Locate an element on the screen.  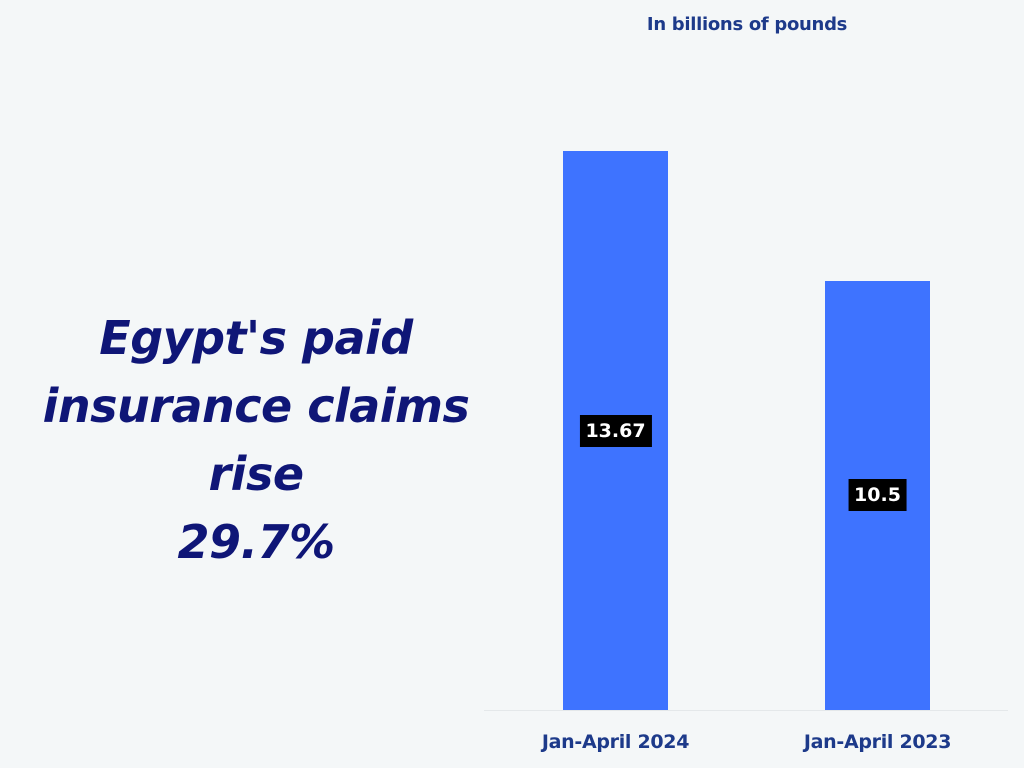
value-label-2024: 13.67 is located at coordinates (615, 430).